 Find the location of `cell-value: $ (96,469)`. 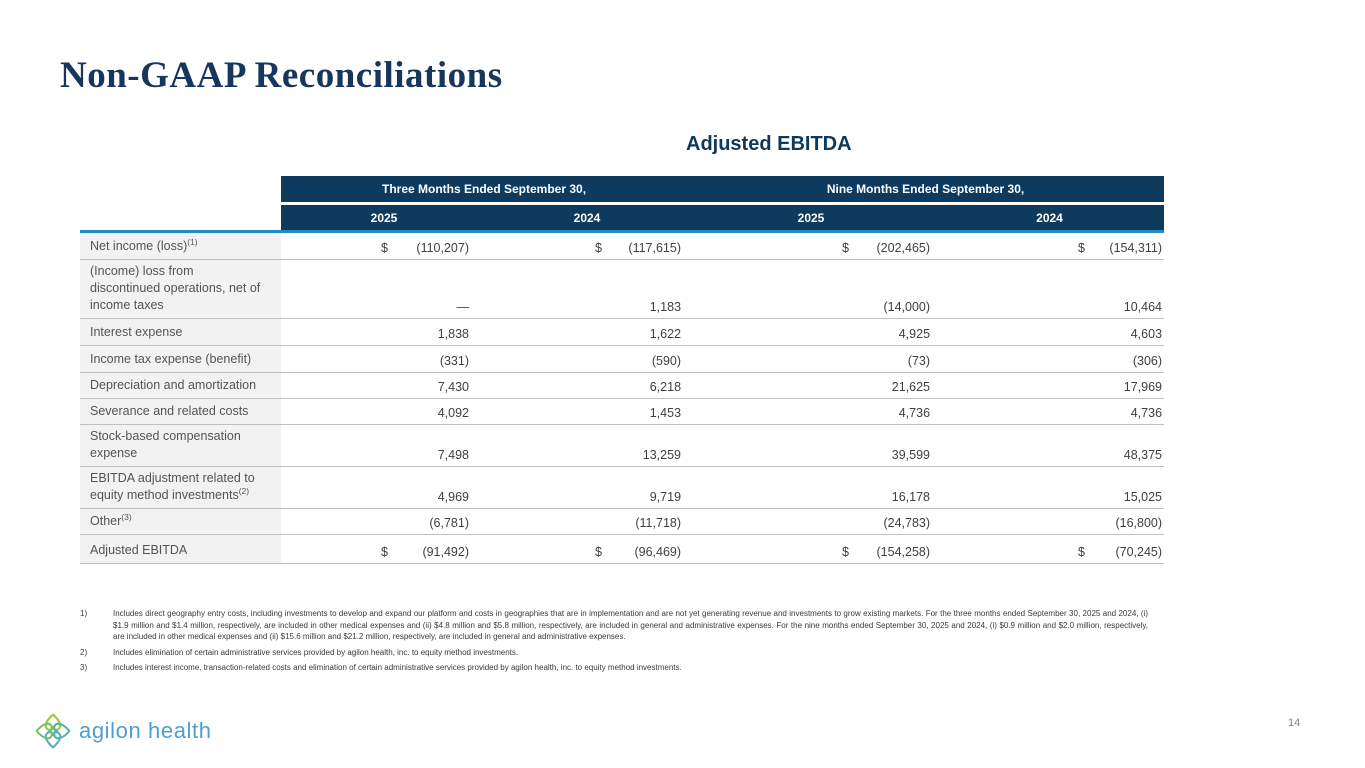

cell-value: $ (96,469) is located at coordinates (587, 549).